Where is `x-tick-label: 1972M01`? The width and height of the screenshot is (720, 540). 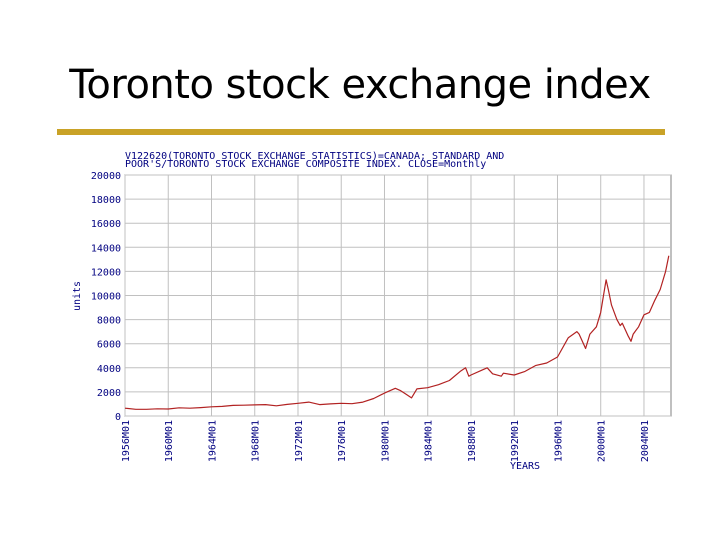
x-tick-label: 1972M01 is located at coordinates (299, 441).